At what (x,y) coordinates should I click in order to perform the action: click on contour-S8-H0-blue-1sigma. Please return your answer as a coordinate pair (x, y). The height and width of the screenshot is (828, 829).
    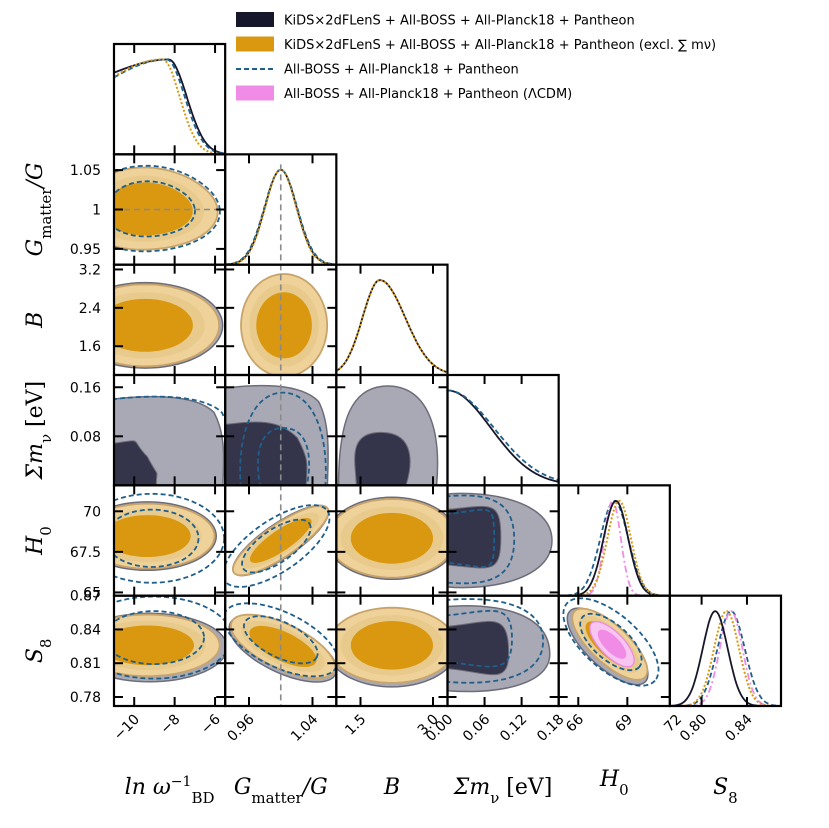
    Looking at the image, I should click on (611, 642).